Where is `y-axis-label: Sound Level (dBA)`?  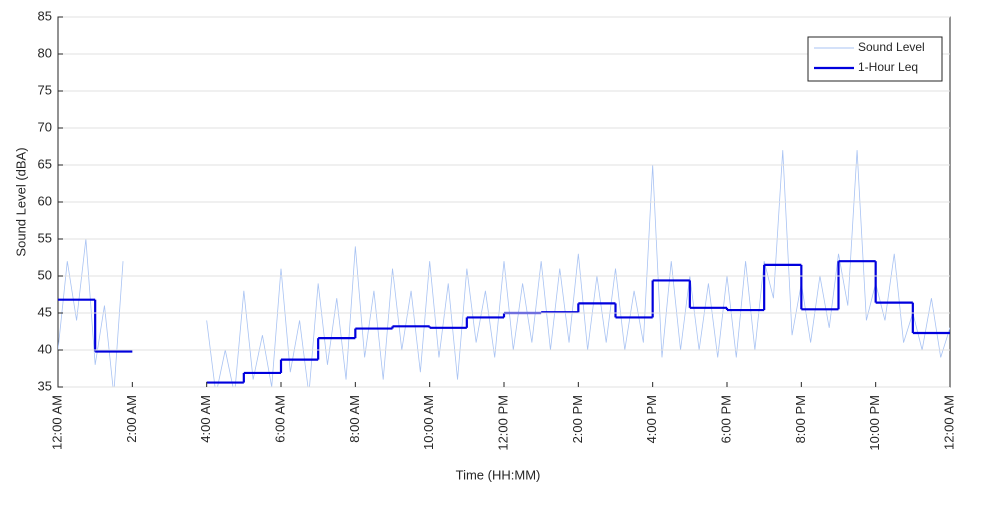
y-axis-label: Sound Level (dBA) is located at coordinates (20, 201).